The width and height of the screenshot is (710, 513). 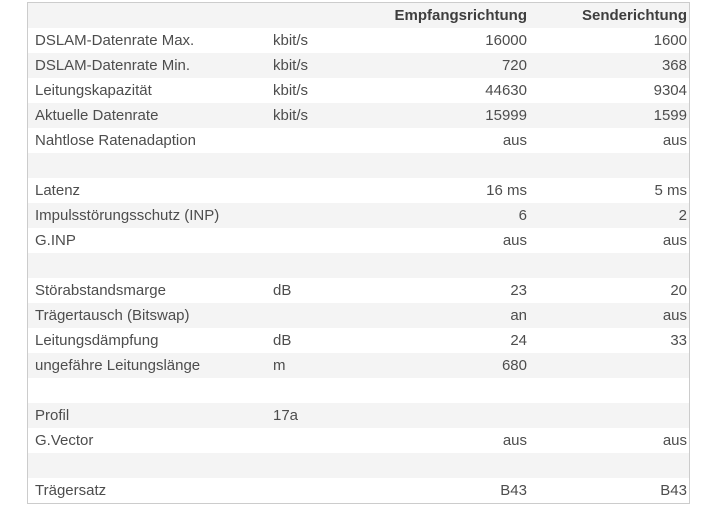 What do you see at coordinates (358, 415) in the screenshot?
I see `table-row: Profil 17a` at bounding box center [358, 415].